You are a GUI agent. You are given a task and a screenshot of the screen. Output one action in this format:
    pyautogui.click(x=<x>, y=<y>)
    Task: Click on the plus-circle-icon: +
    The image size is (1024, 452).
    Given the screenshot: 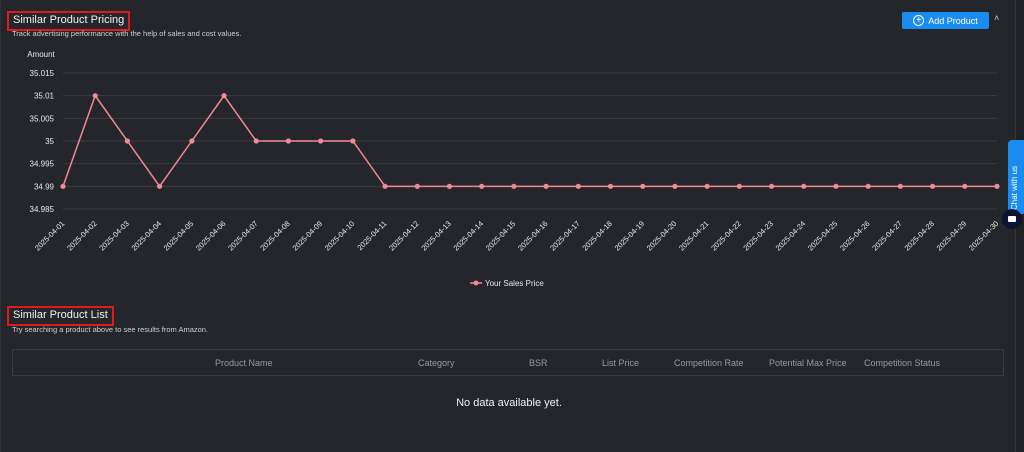 What is the action you would take?
    pyautogui.click(x=919, y=20)
    